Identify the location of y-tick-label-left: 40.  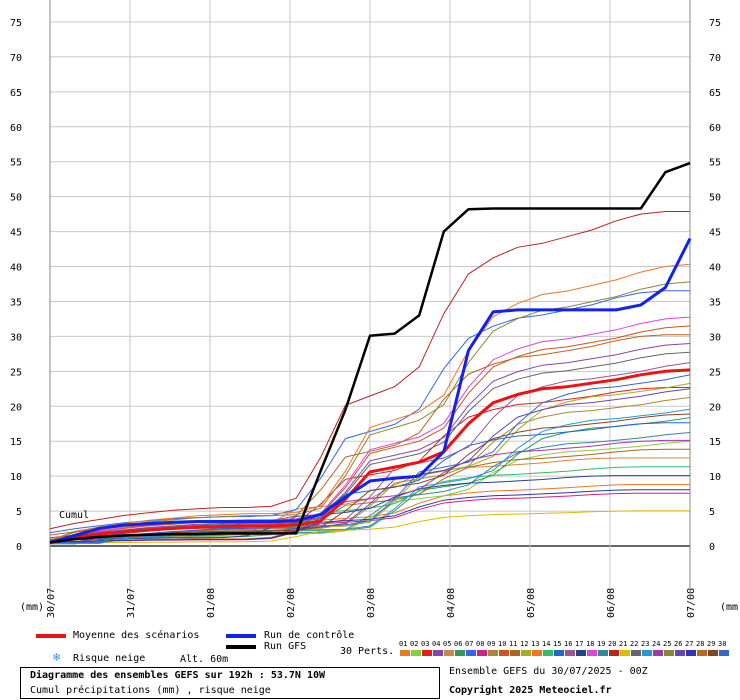
(16, 268).